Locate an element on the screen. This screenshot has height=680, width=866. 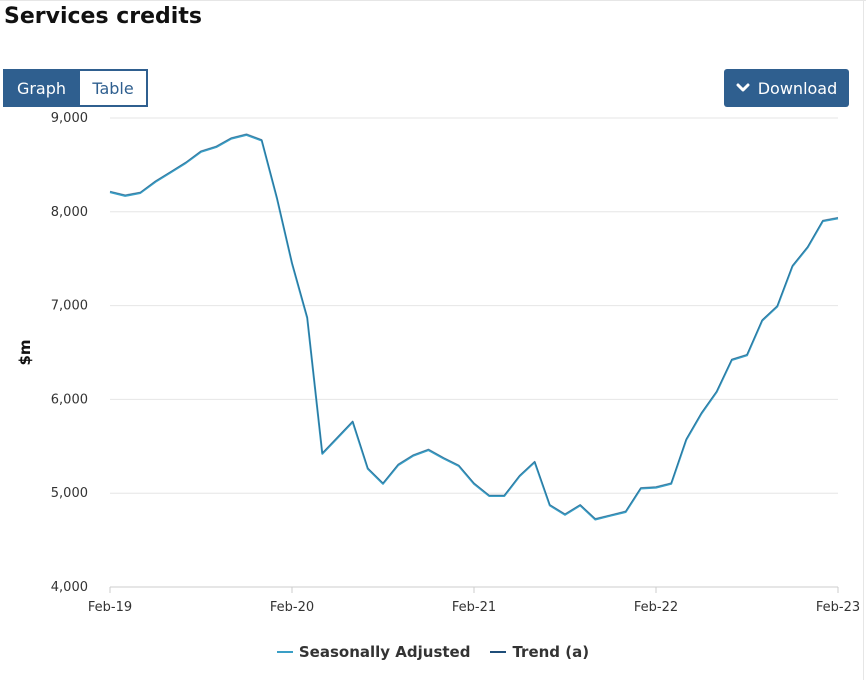
x-tick-label: Feb-23 is located at coordinates (838, 607).